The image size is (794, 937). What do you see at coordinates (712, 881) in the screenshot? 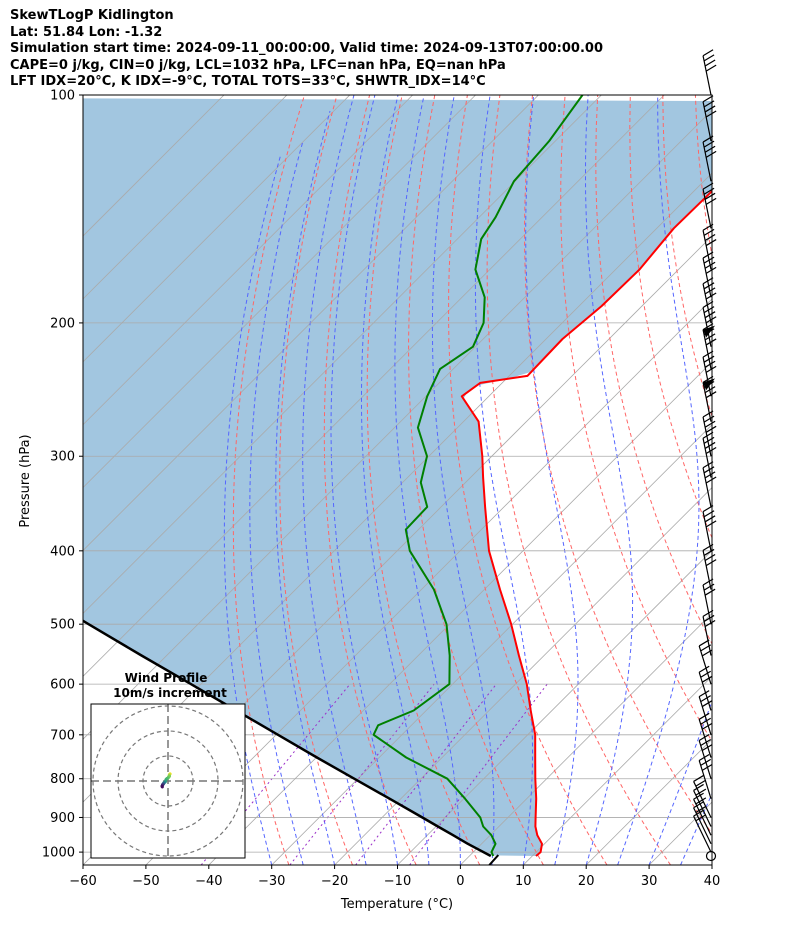
I see `x-tick-label: 40` at bounding box center [712, 881].